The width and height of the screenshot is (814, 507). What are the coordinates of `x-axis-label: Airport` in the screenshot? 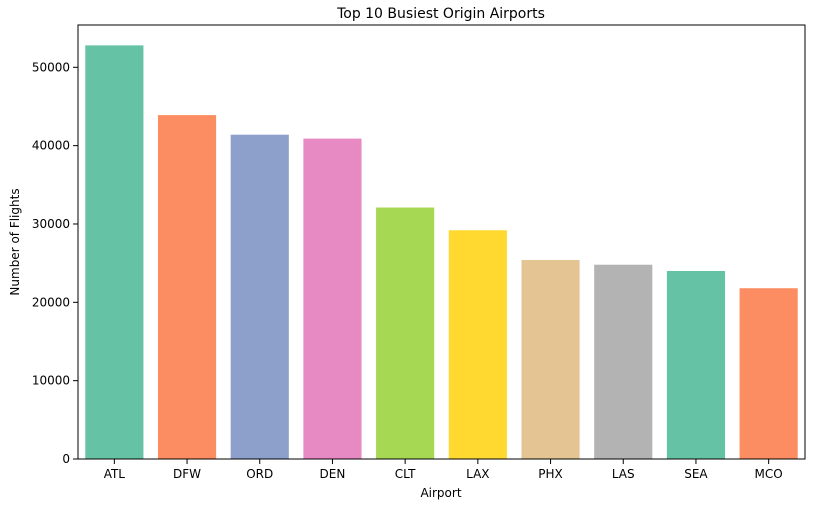 It's located at (440, 493).